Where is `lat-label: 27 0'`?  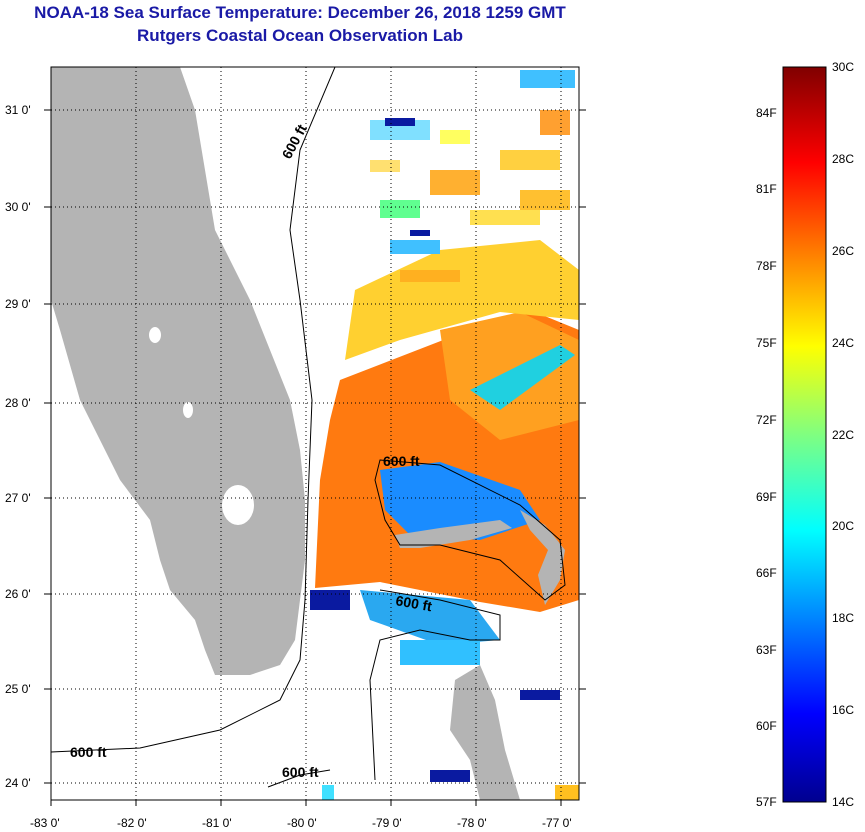 lat-label: 27 0' is located at coordinates (18, 498).